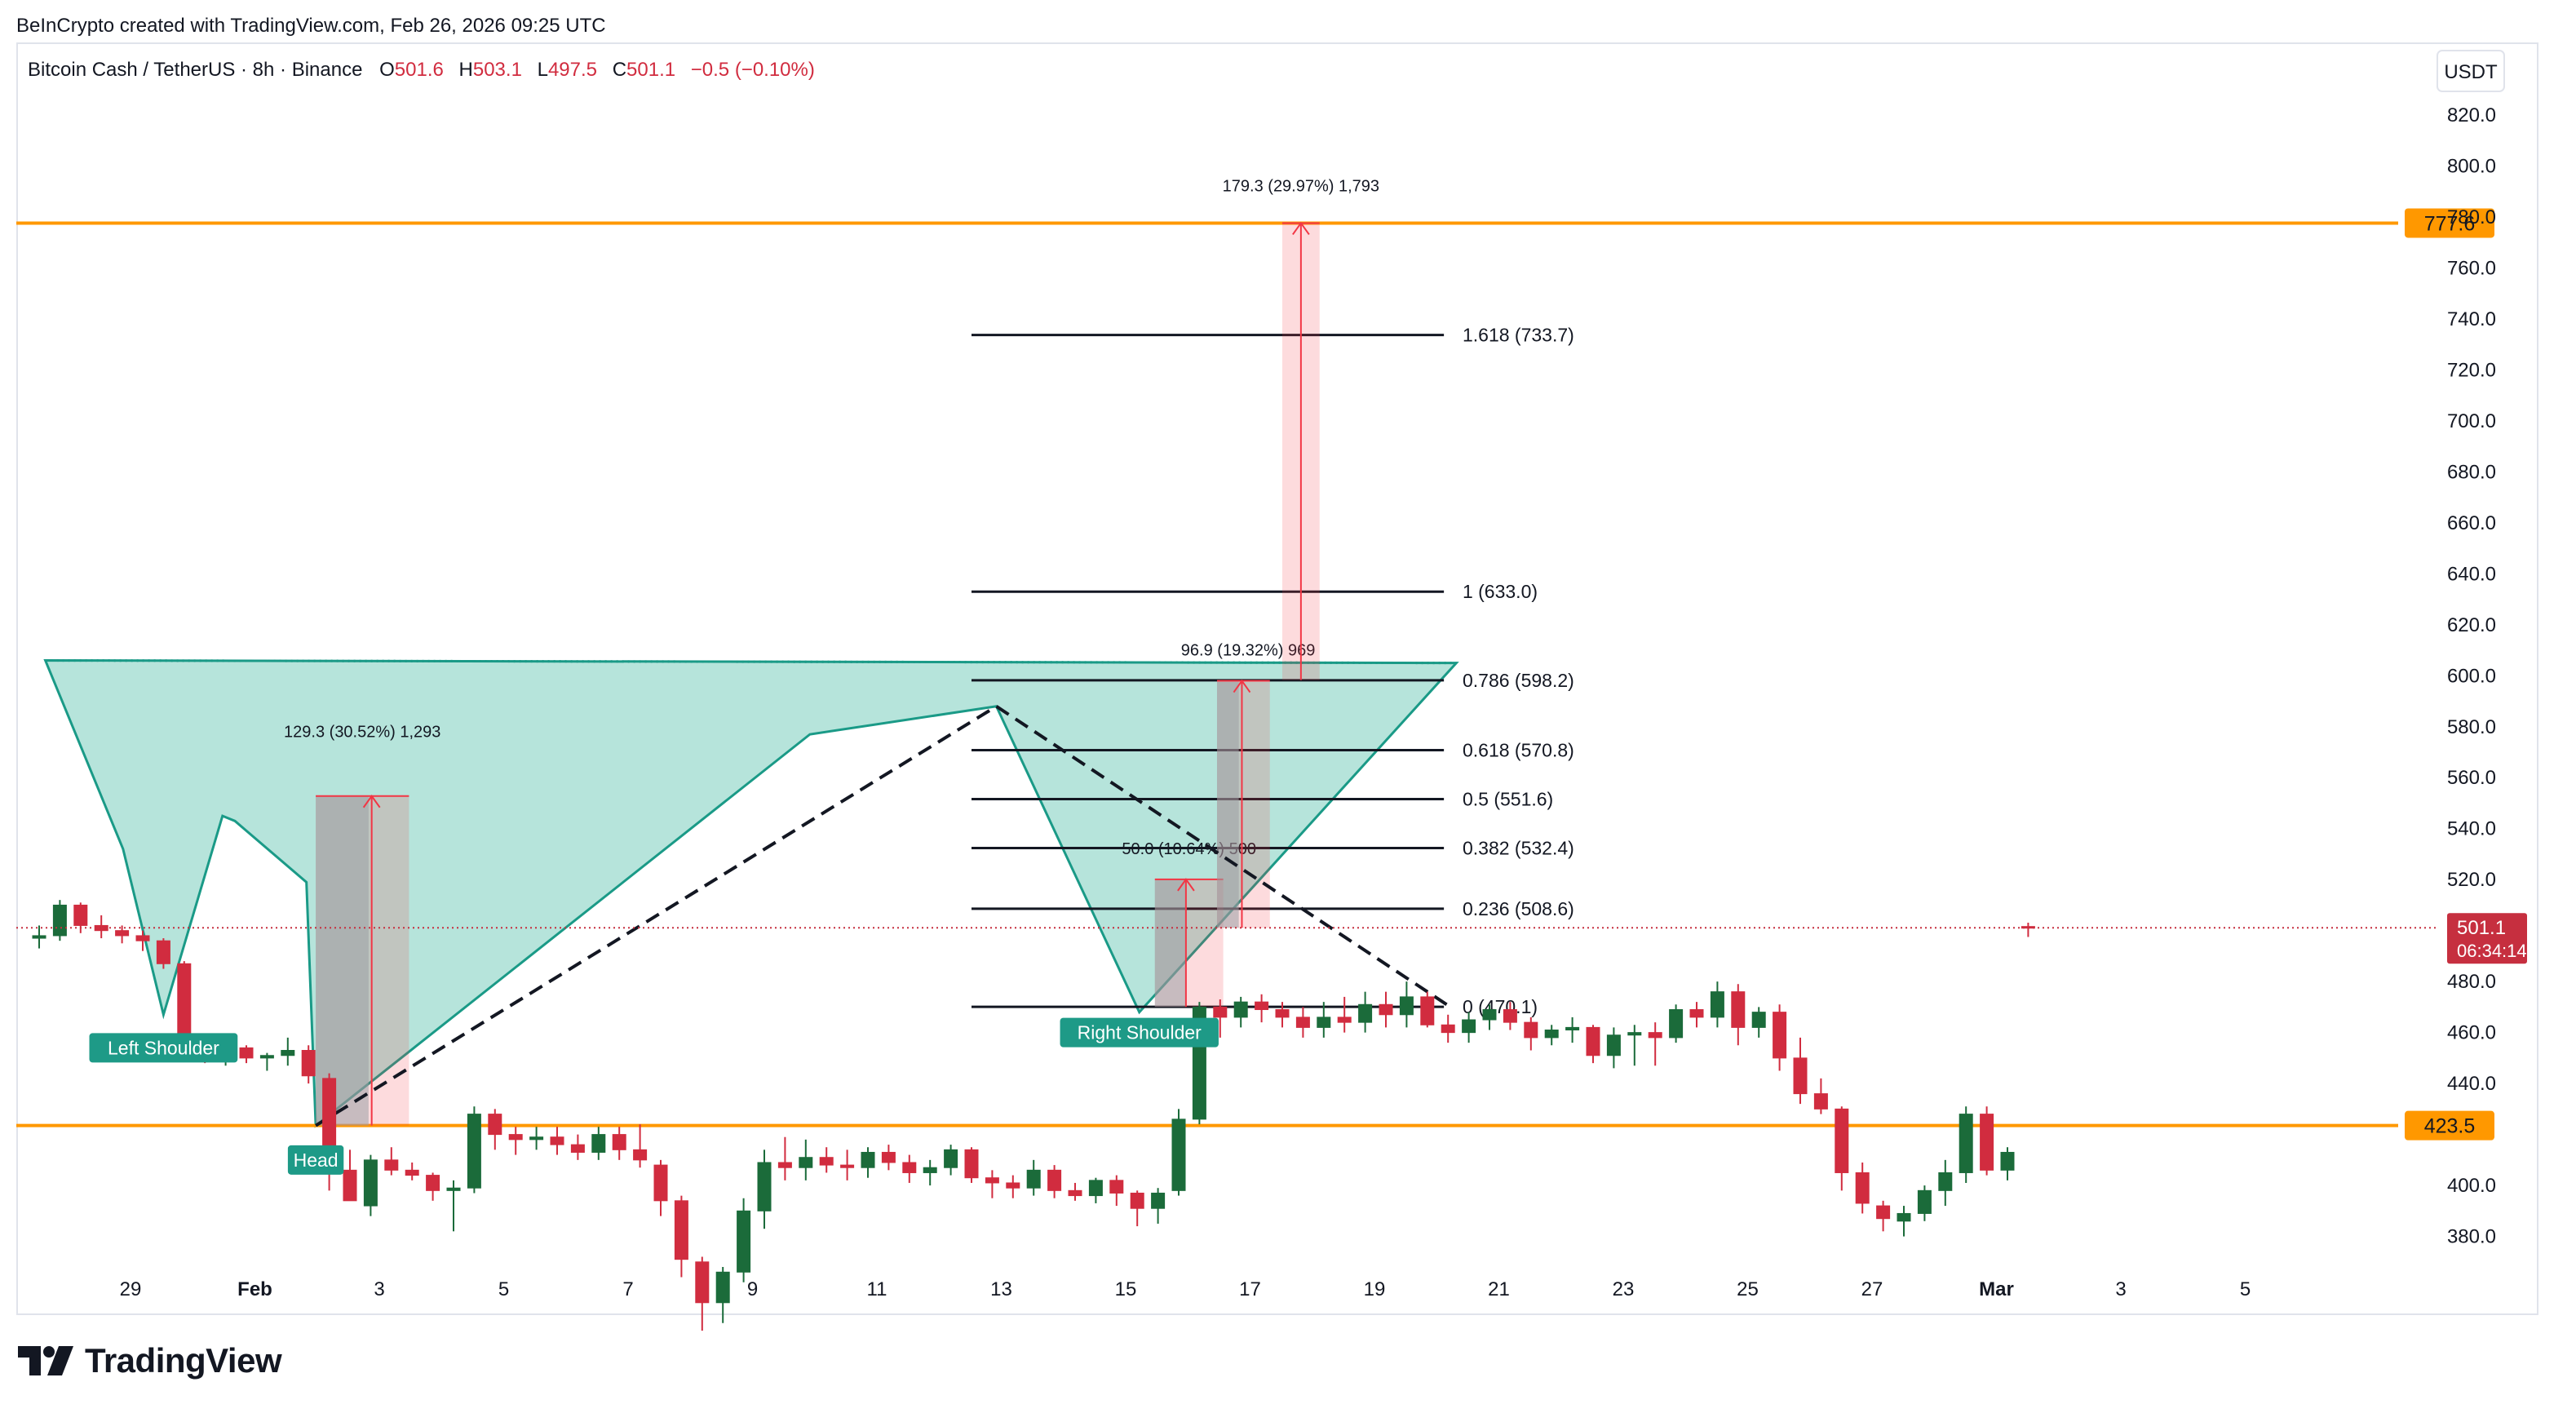 This screenshot has height=1413, width=2576. Describe the element at coordinates (466, 70) in the screenshot. I see `high-label: H` at that location.